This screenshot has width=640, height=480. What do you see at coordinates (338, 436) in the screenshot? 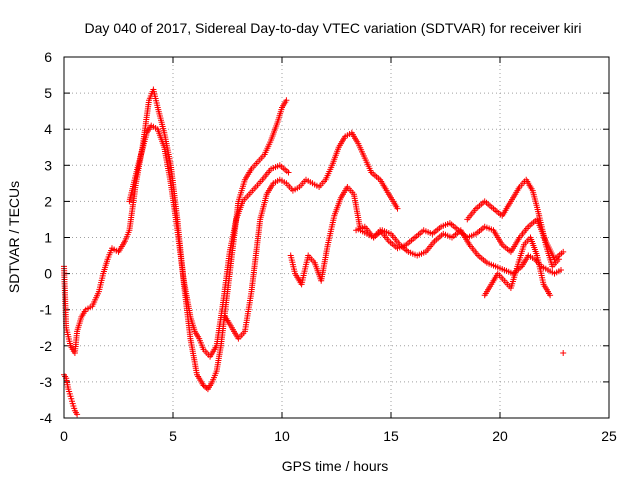
I see `x-tick-labels: 0 5 10 15 20 25` at bounding box center [338, 436].